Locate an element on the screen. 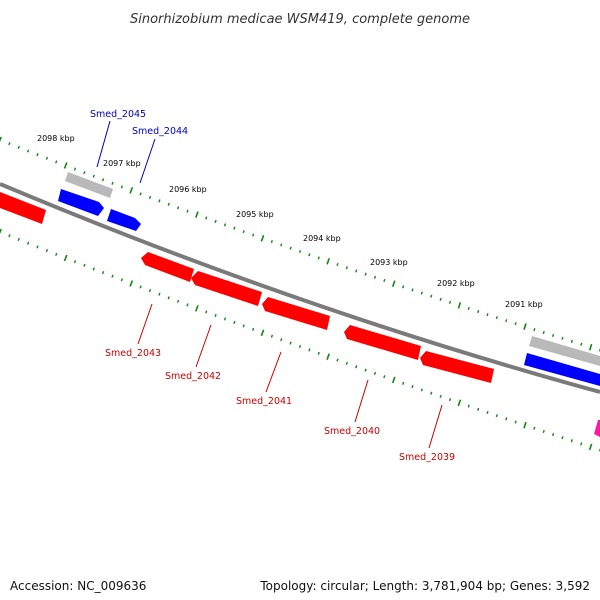 The height and width of the screenshot is (600, 600). tick-label-2094: 2094 kbp is located at coordinates (322, 238).